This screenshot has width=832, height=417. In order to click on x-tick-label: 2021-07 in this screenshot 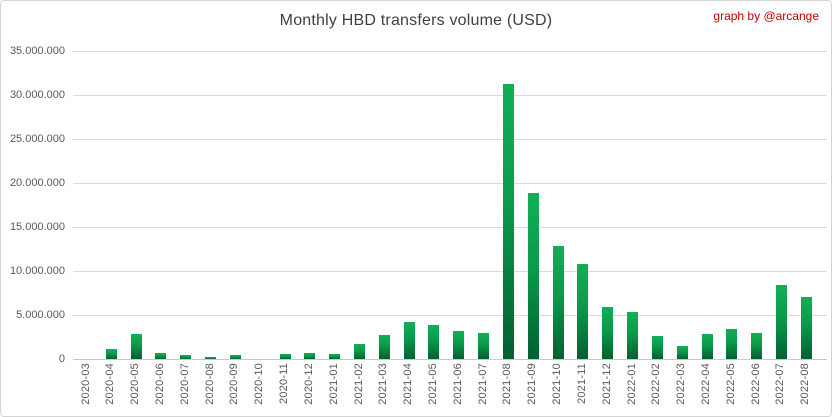, I will do `click(482, 384)`.